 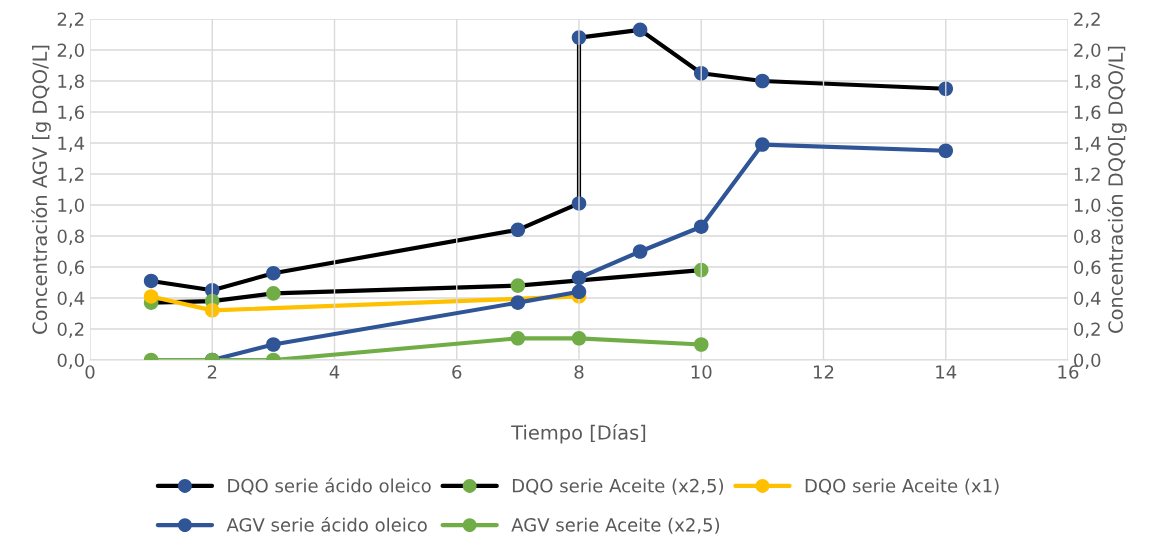 I want to click on y2-tick-label: 1,0, so click(x=1087, y=206).